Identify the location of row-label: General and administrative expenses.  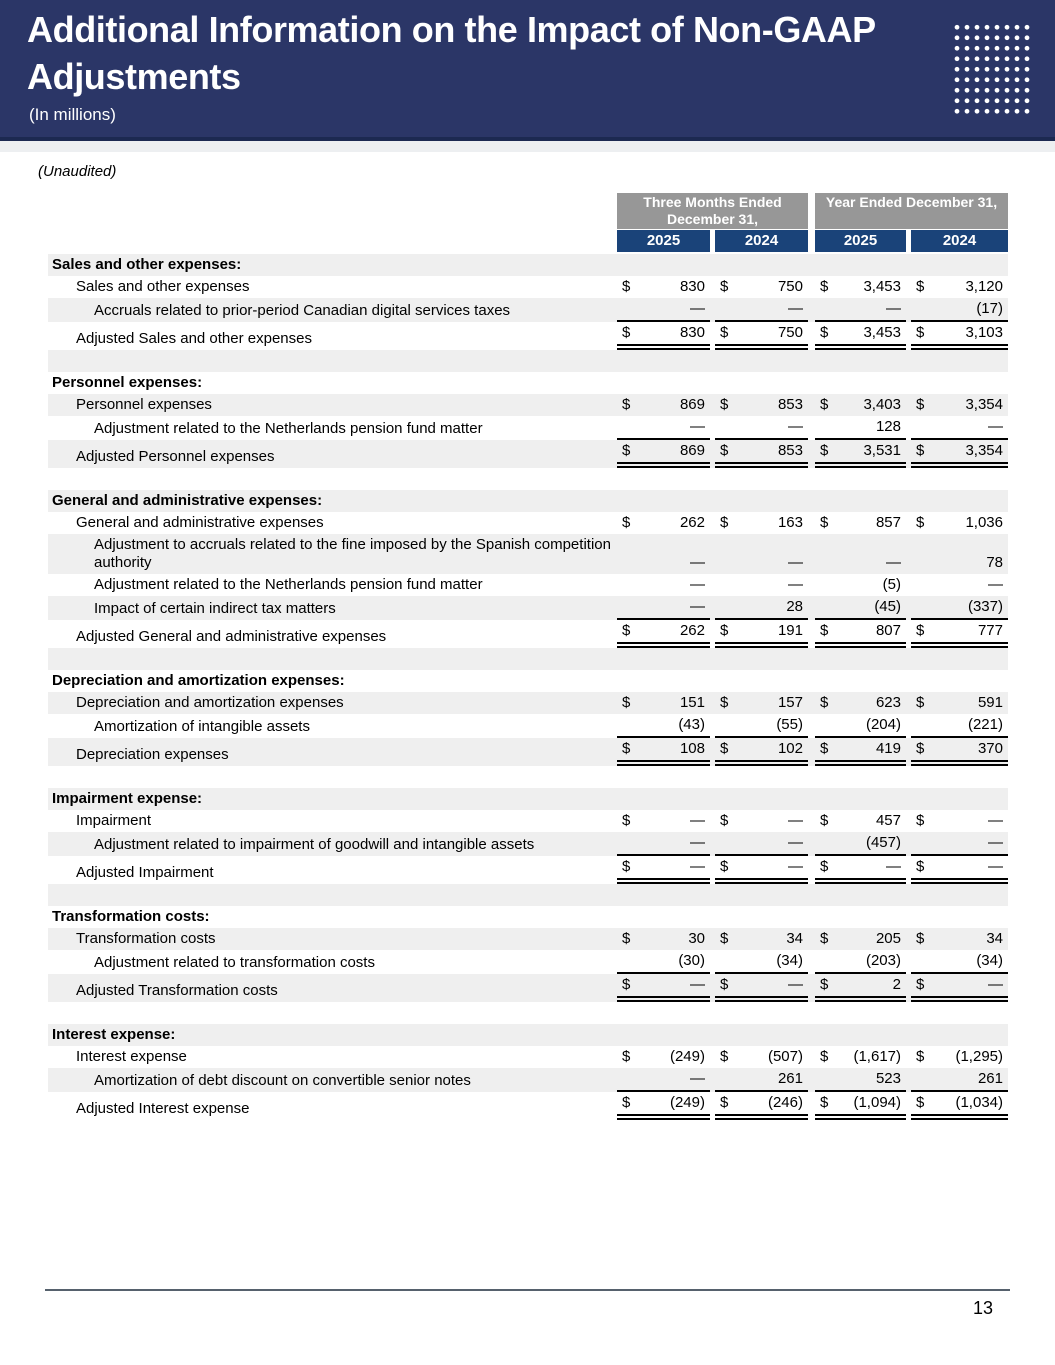
(200, 522).